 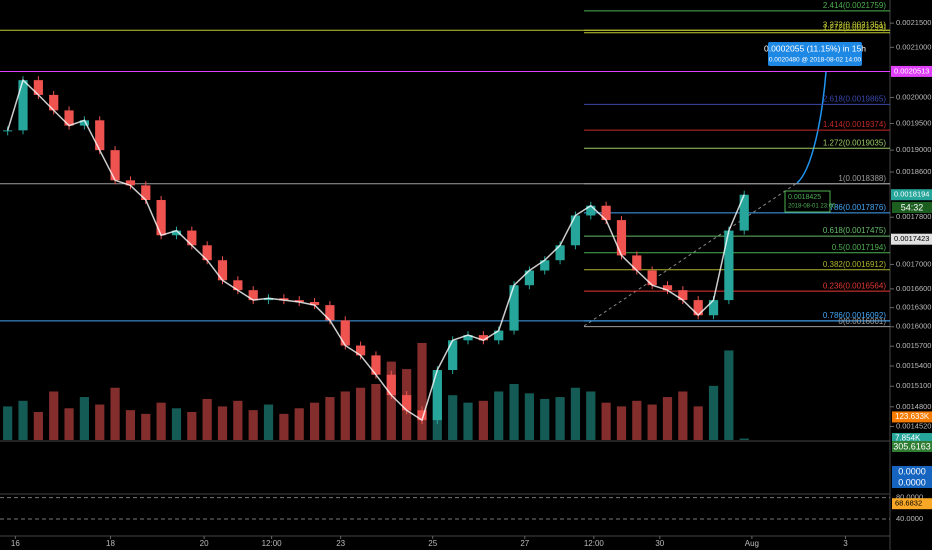 What do you see at coordinates (913, 406) in the screenshot?
I see `y-tick-label: 0.0014800` at bounding box center [913, 406].